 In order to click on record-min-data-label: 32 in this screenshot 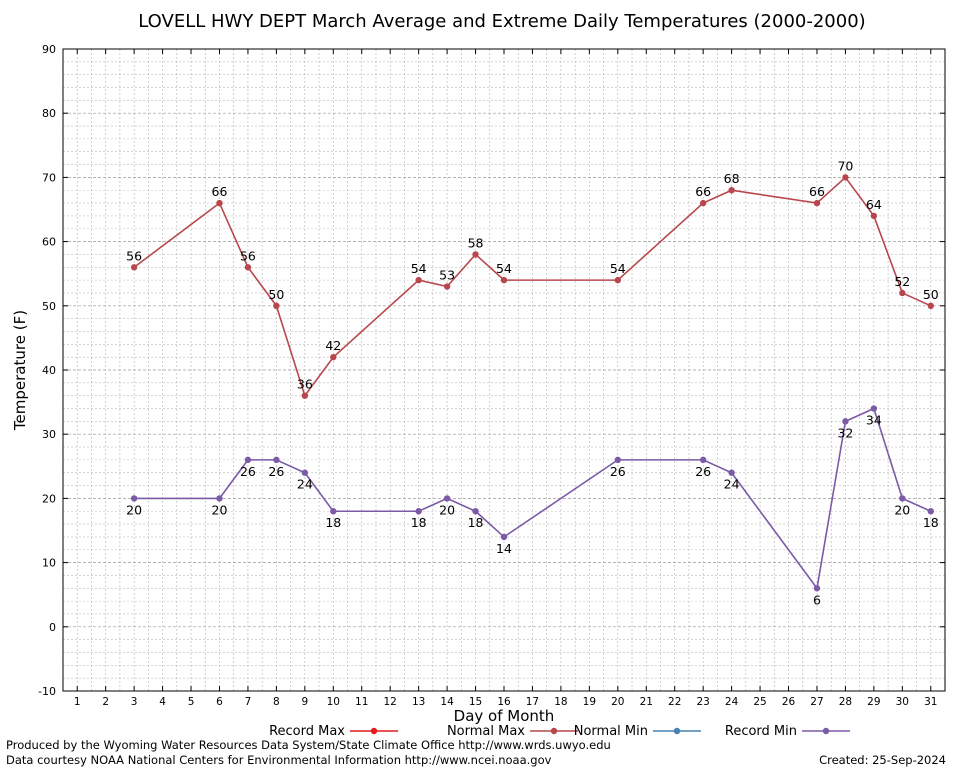, I will do `click(845, 432)`.